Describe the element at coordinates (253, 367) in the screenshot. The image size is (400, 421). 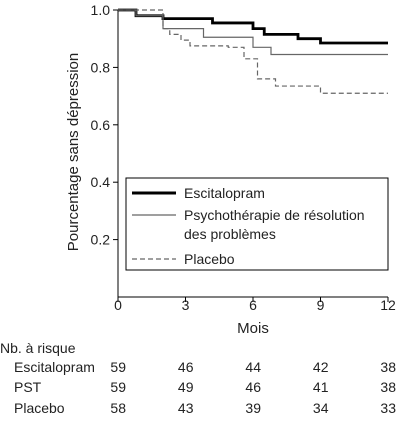
I see `risk-value: 44` at that location.